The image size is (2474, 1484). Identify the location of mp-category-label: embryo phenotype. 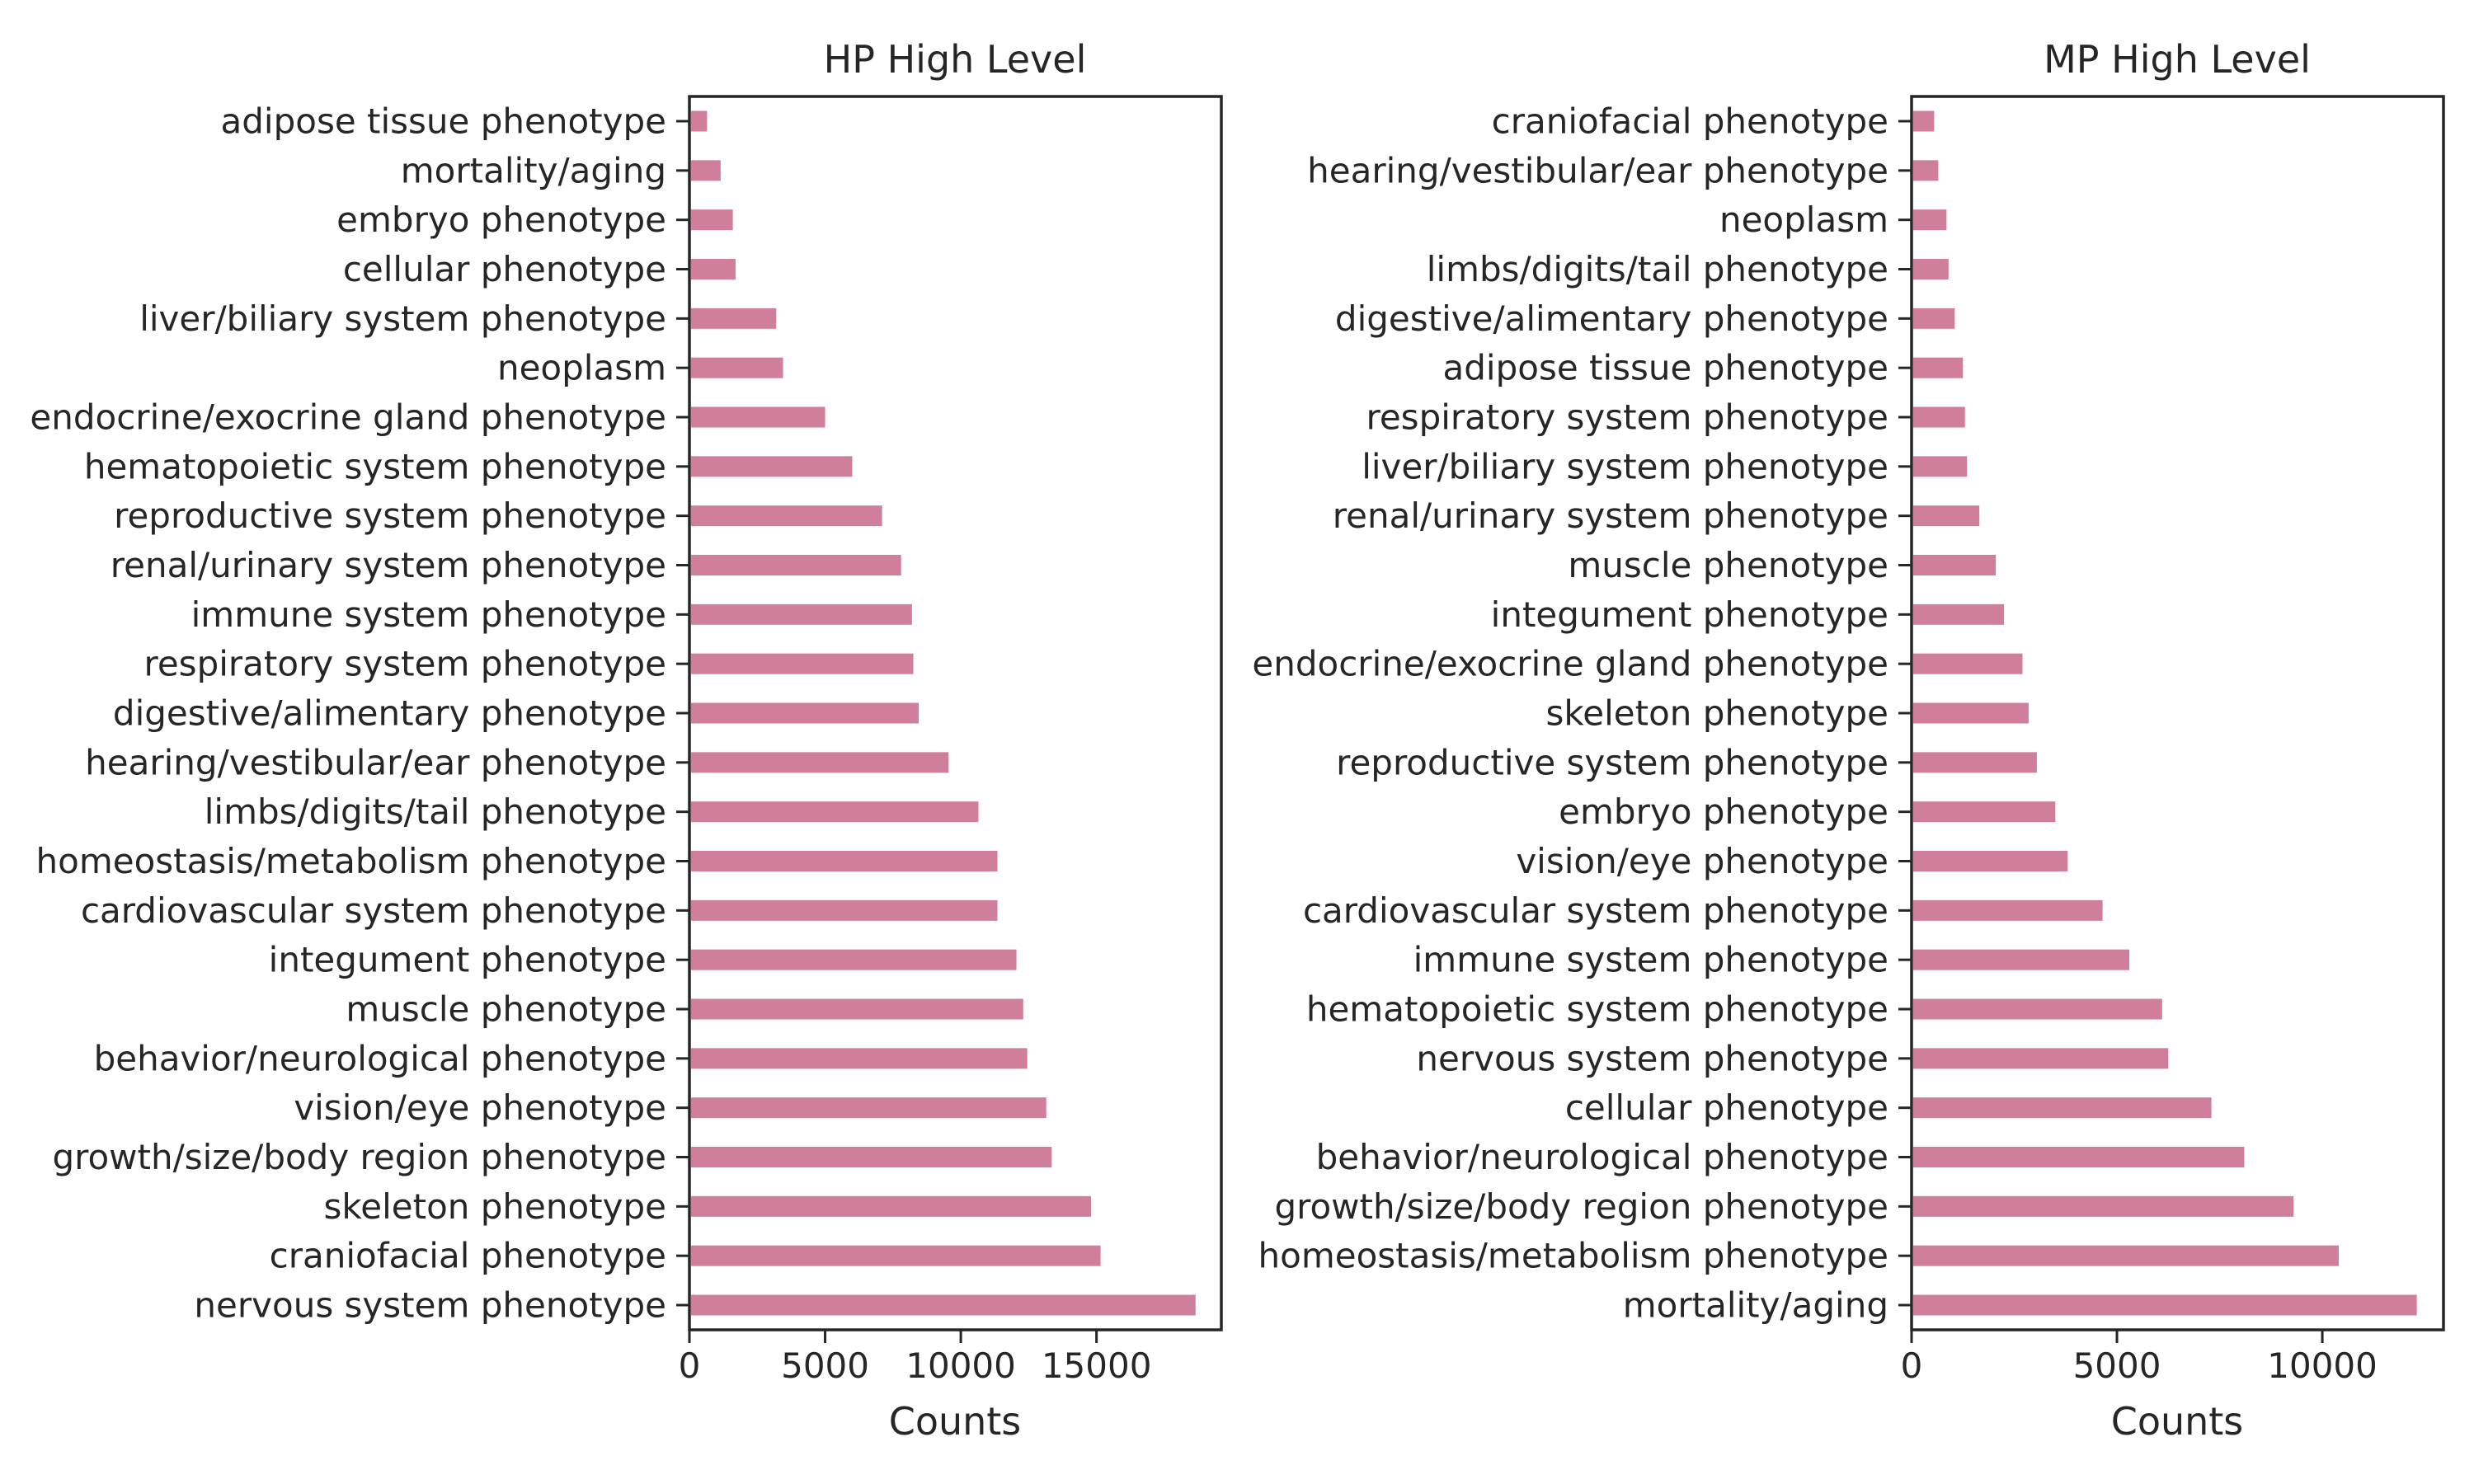
(1723, 811).